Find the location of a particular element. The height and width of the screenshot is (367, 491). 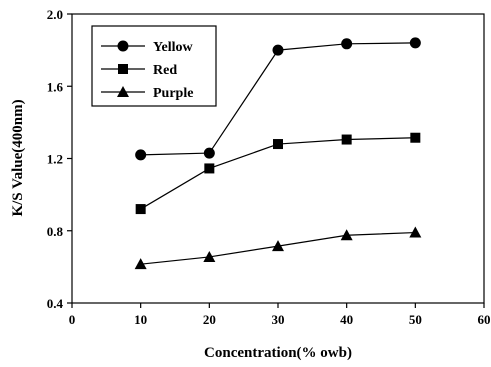

series-purple is located at coordinates (278, 248).